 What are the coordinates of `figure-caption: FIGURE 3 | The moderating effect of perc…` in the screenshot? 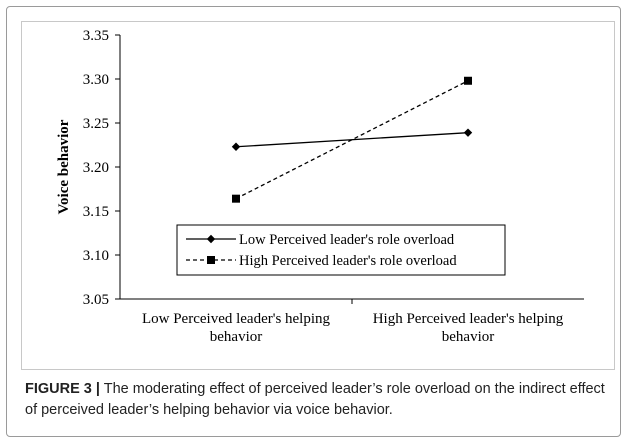 It's located at (320, 400).